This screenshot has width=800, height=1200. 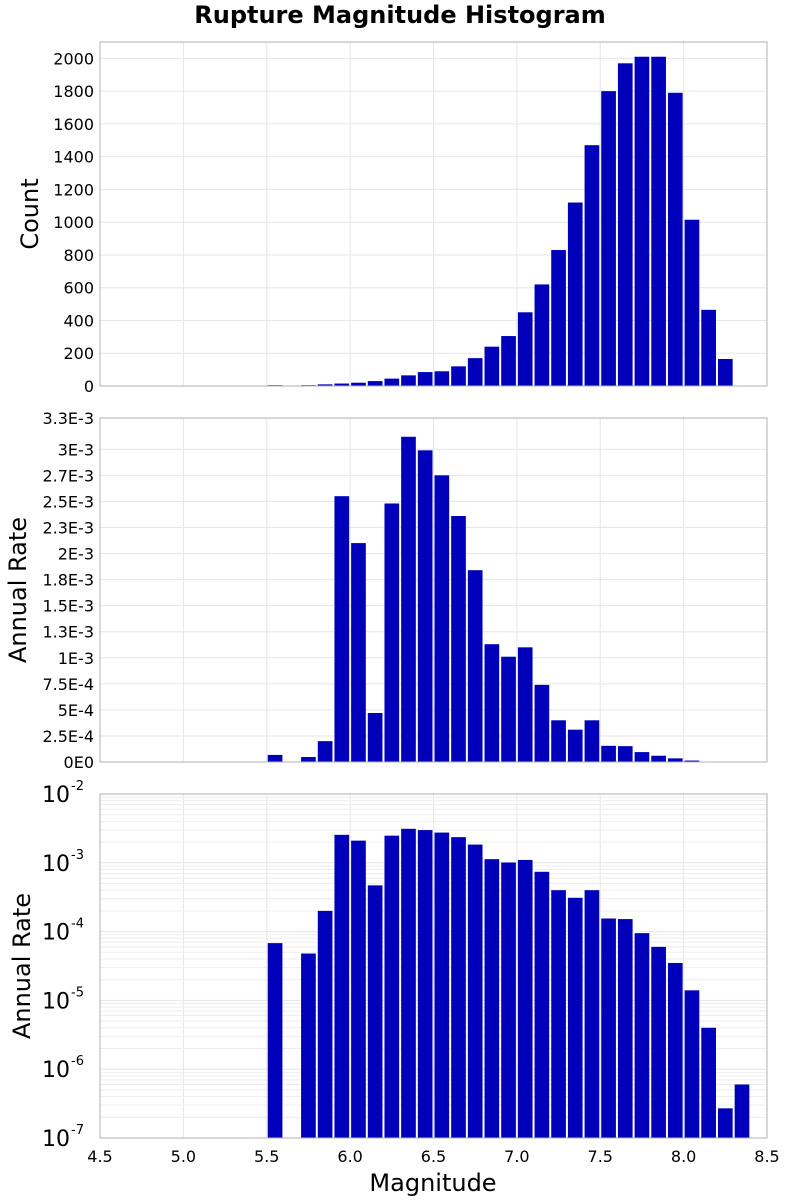 What do you see at coordinates (68, 580) in the screenshot?
I see `y-tick-label: 1.8E-3` at bounding box center [68, 580].